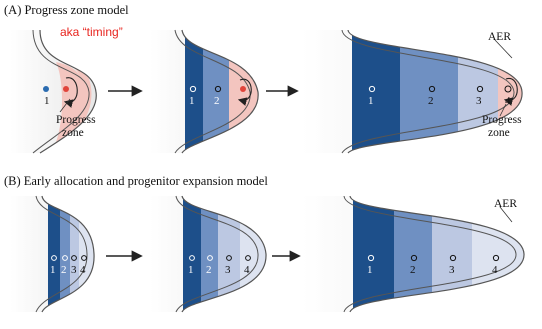 This screenshot has width=542, height=329. What do you see at coordinates (91, 32) in the screenshot?
I see `timing-annotation: aka “timing”` at bounding box center [91, 32].